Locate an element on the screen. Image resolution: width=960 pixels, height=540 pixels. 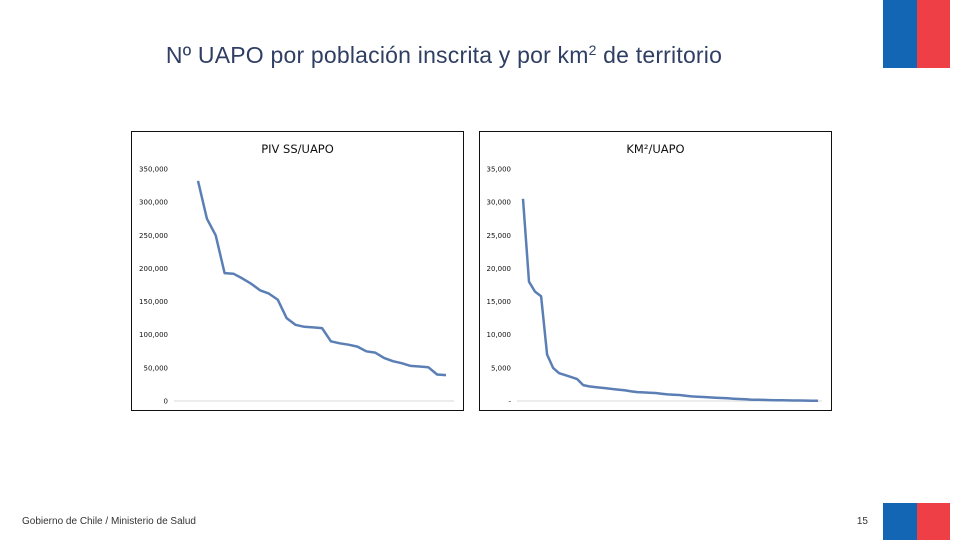
y-tick-label: 25,000 is located at coordinates (499, 236).